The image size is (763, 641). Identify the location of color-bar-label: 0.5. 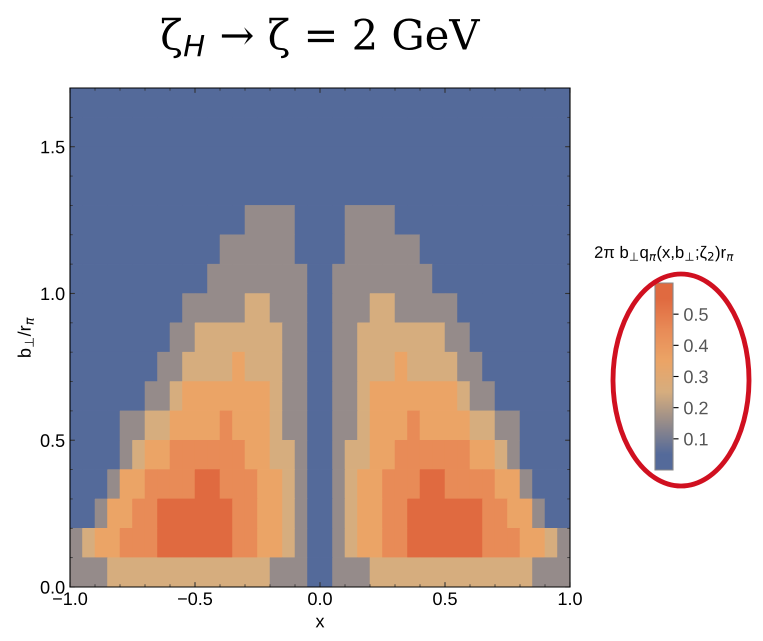
(696, 314).